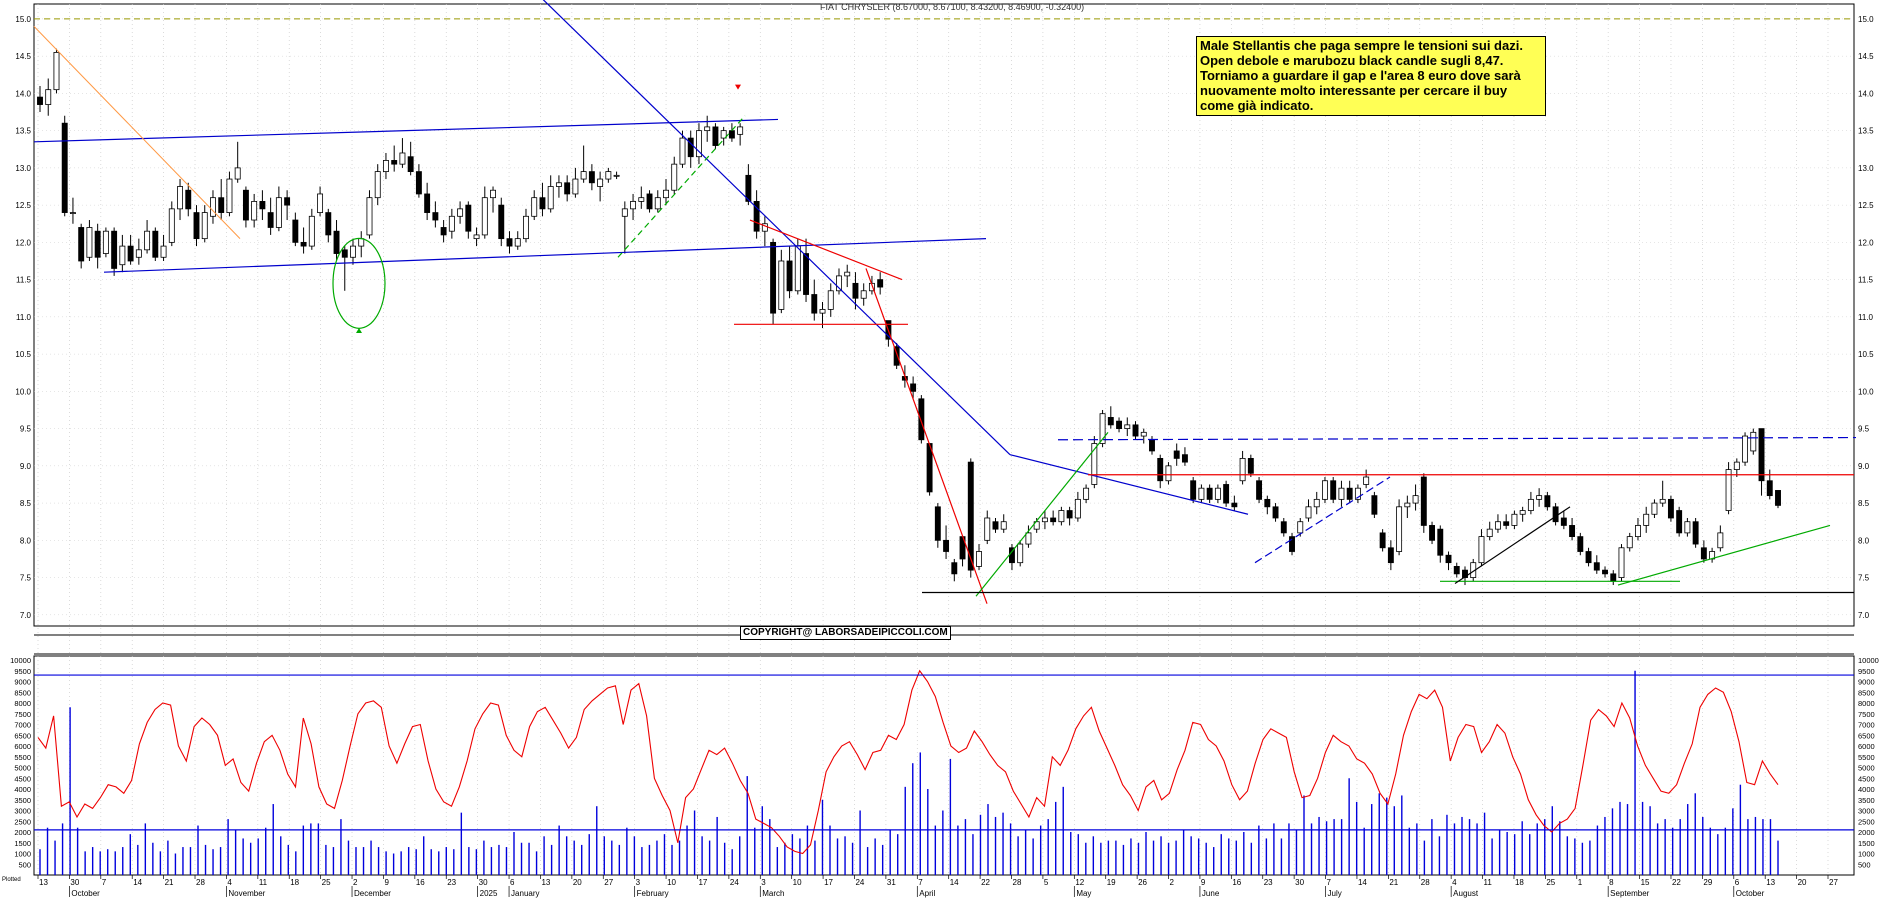  I want to click on y-tick-label-left: 10.0, so click(23, 391).